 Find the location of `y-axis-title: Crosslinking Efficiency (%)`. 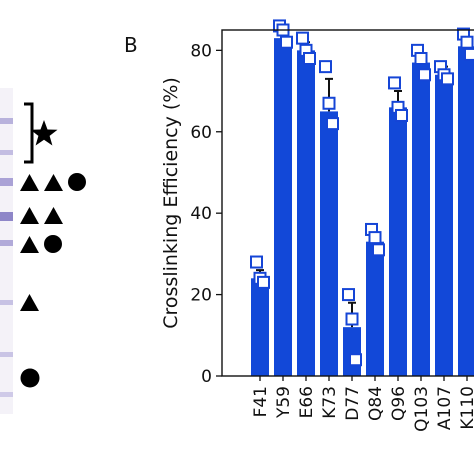

y-axis-title: Crosslinking Efficiency (%) is located at coordinates (171, 203).